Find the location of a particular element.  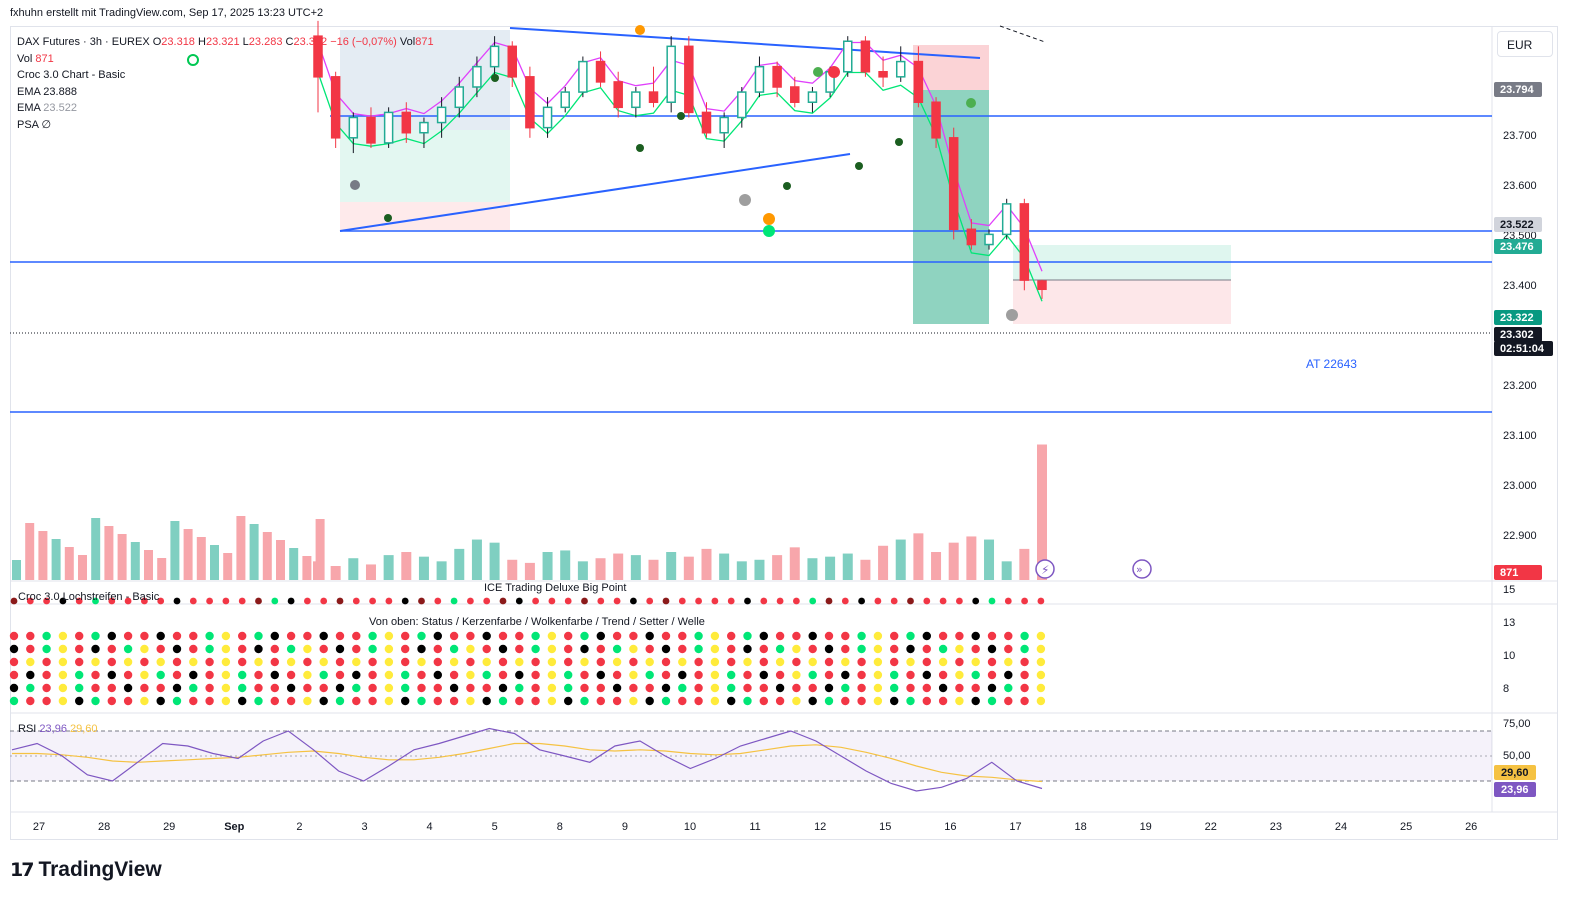

trendline-lower is located at coordinates (595, 192).